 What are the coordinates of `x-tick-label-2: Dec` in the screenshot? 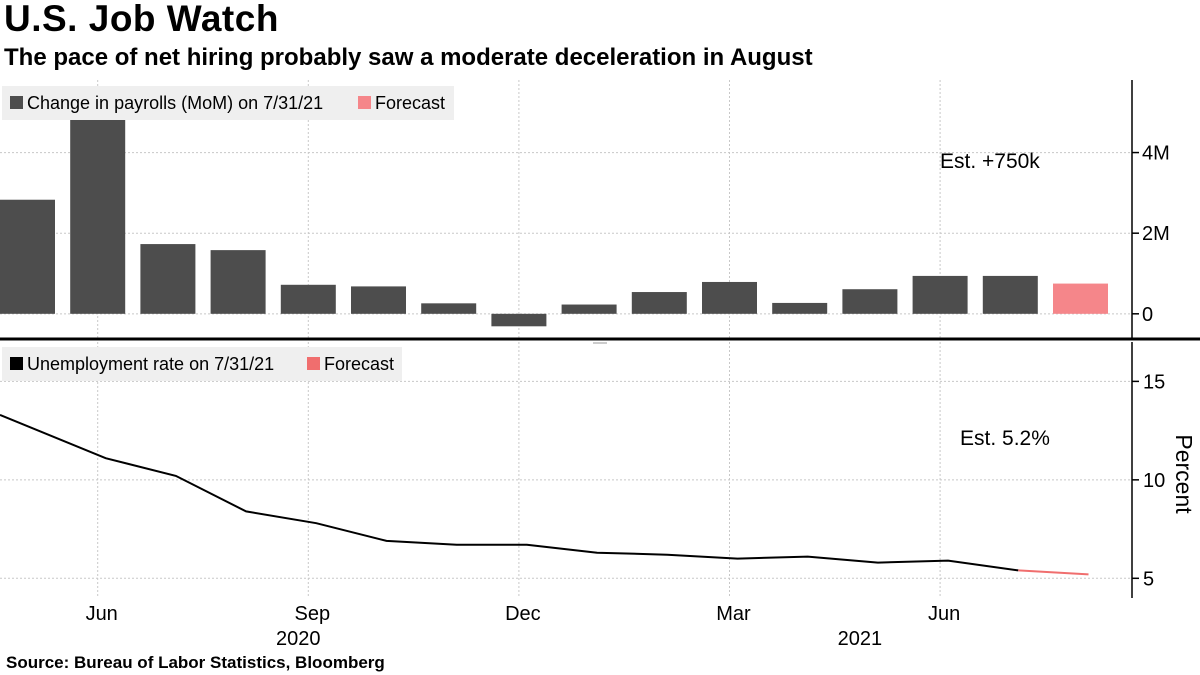 It's located at (523, 614).